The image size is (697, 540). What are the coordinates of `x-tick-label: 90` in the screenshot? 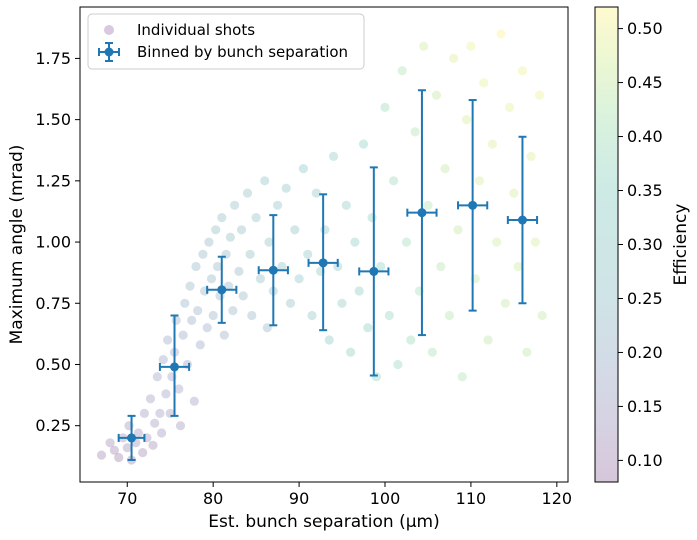 It's located at (299, 498).